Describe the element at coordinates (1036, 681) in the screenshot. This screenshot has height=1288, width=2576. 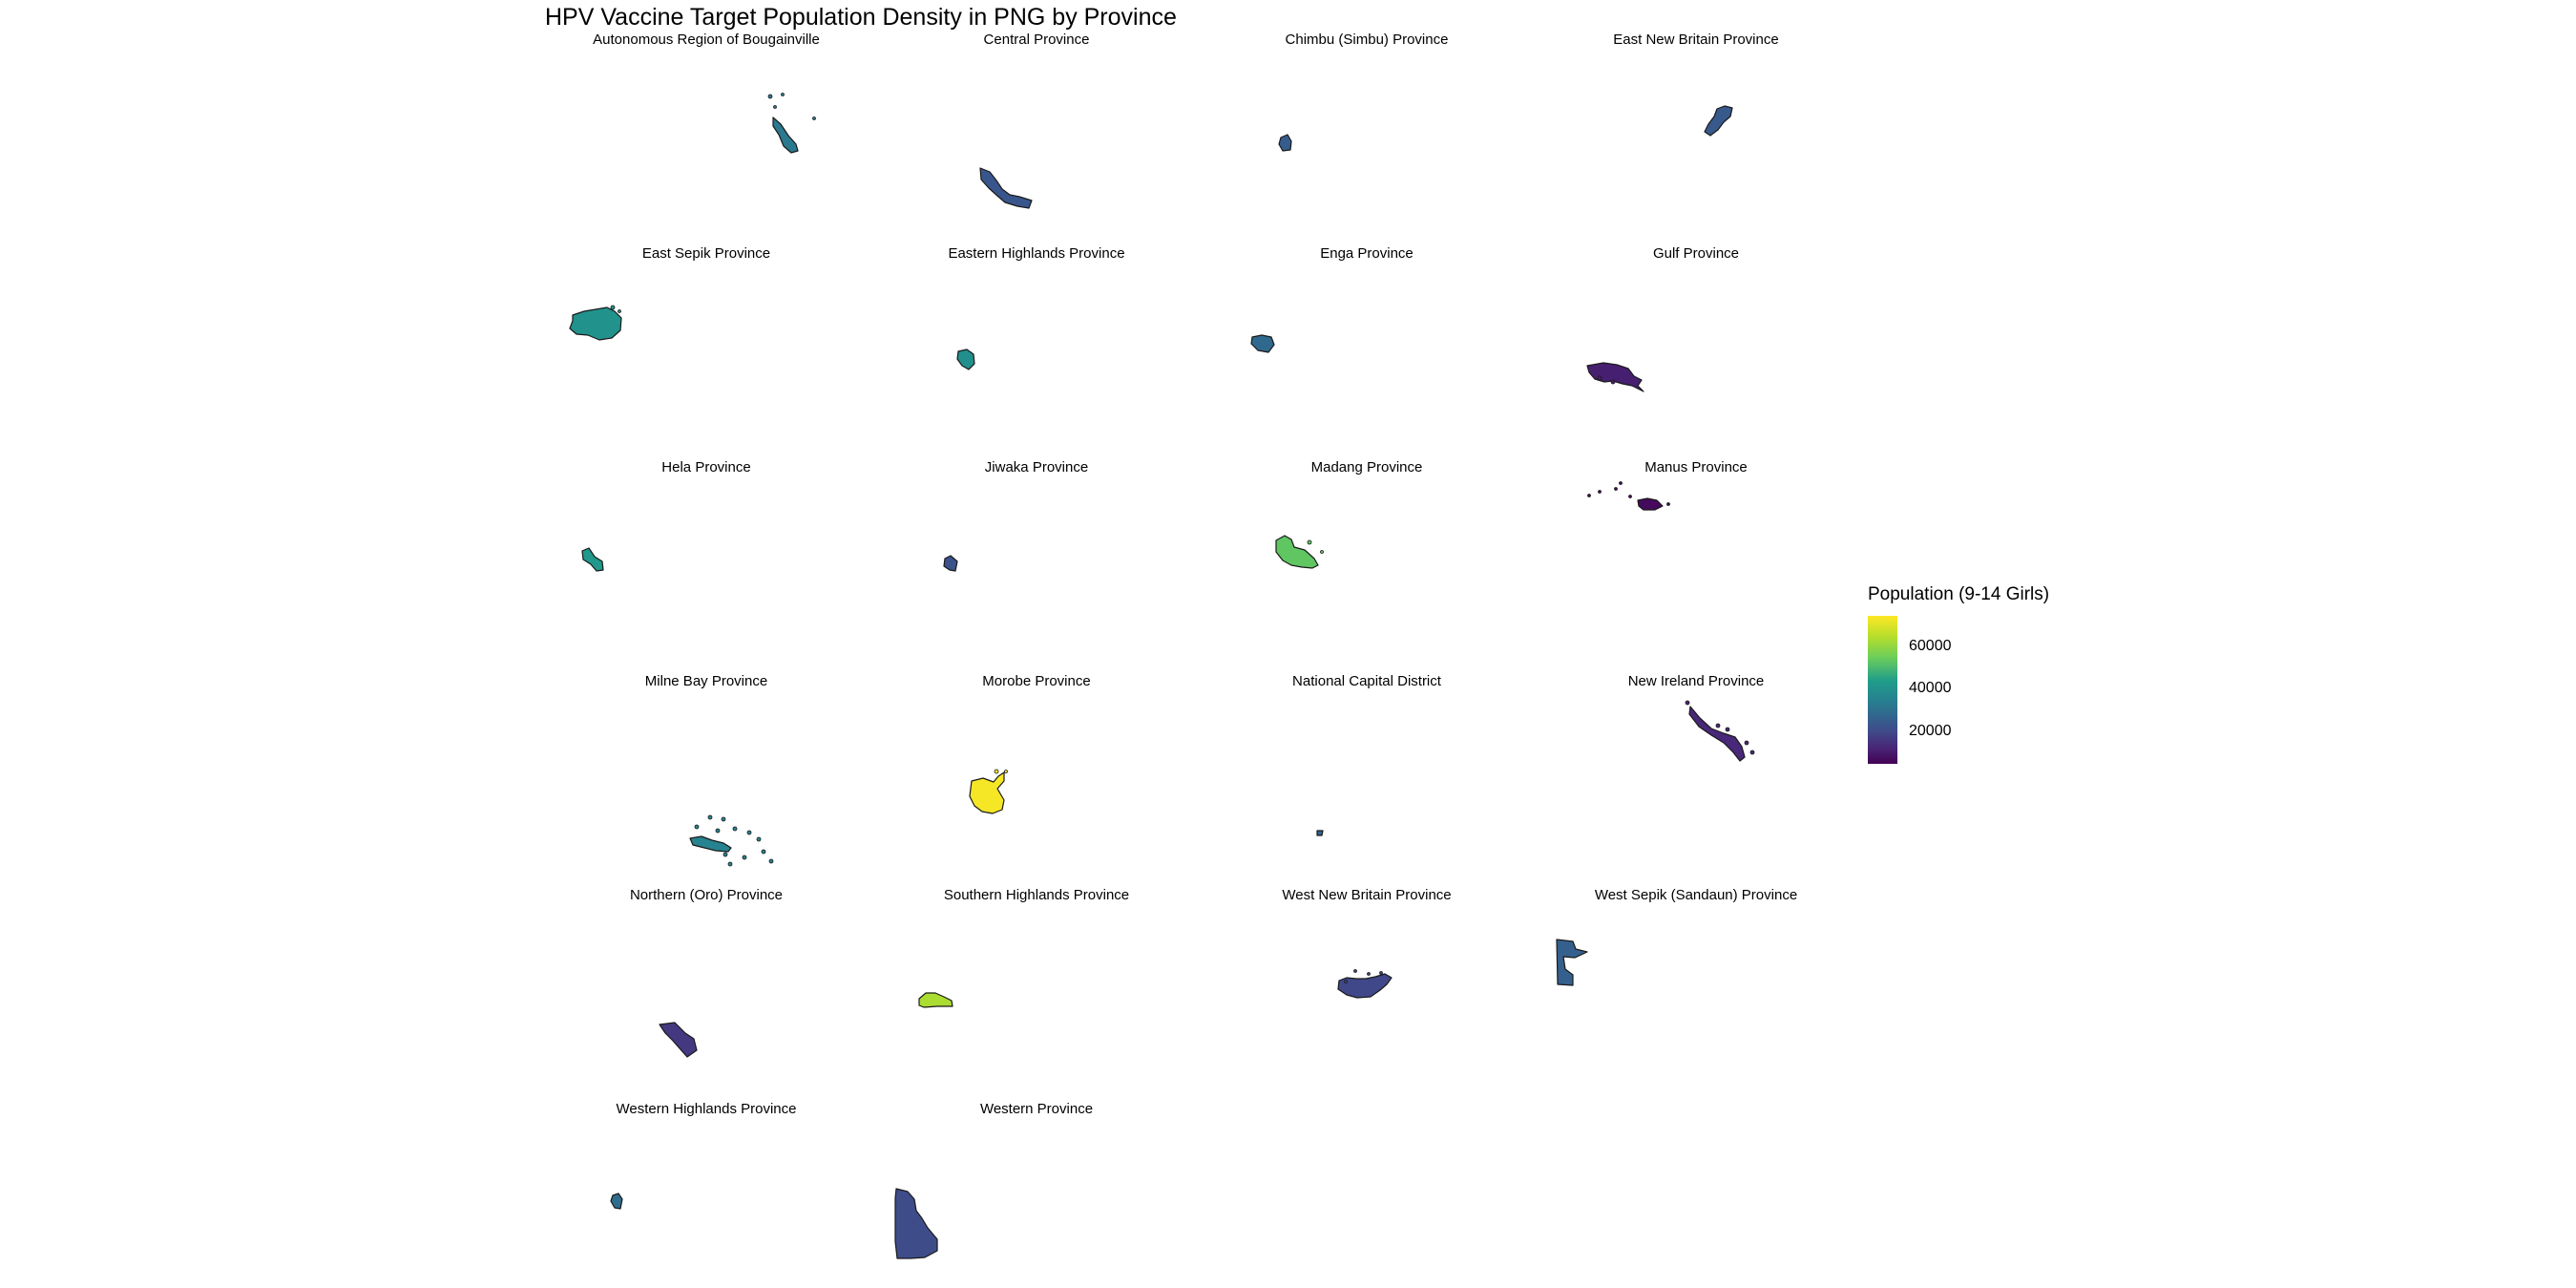
I see `facet-label: Morobe Province` at that location.